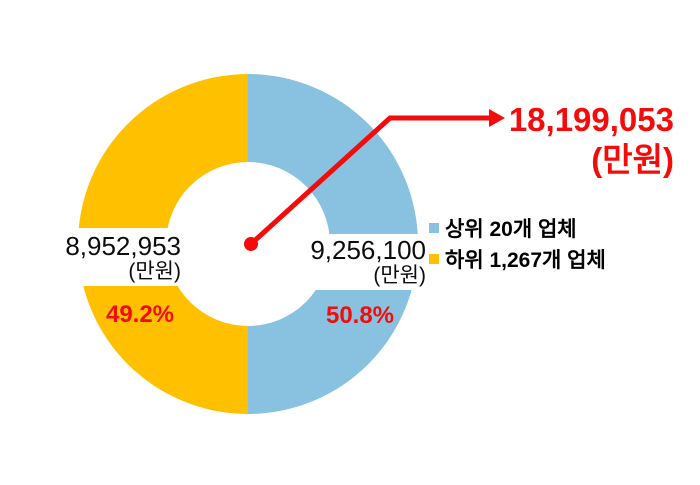  I want to click on total-callout-value: 18,199,053, so click(591, 119).